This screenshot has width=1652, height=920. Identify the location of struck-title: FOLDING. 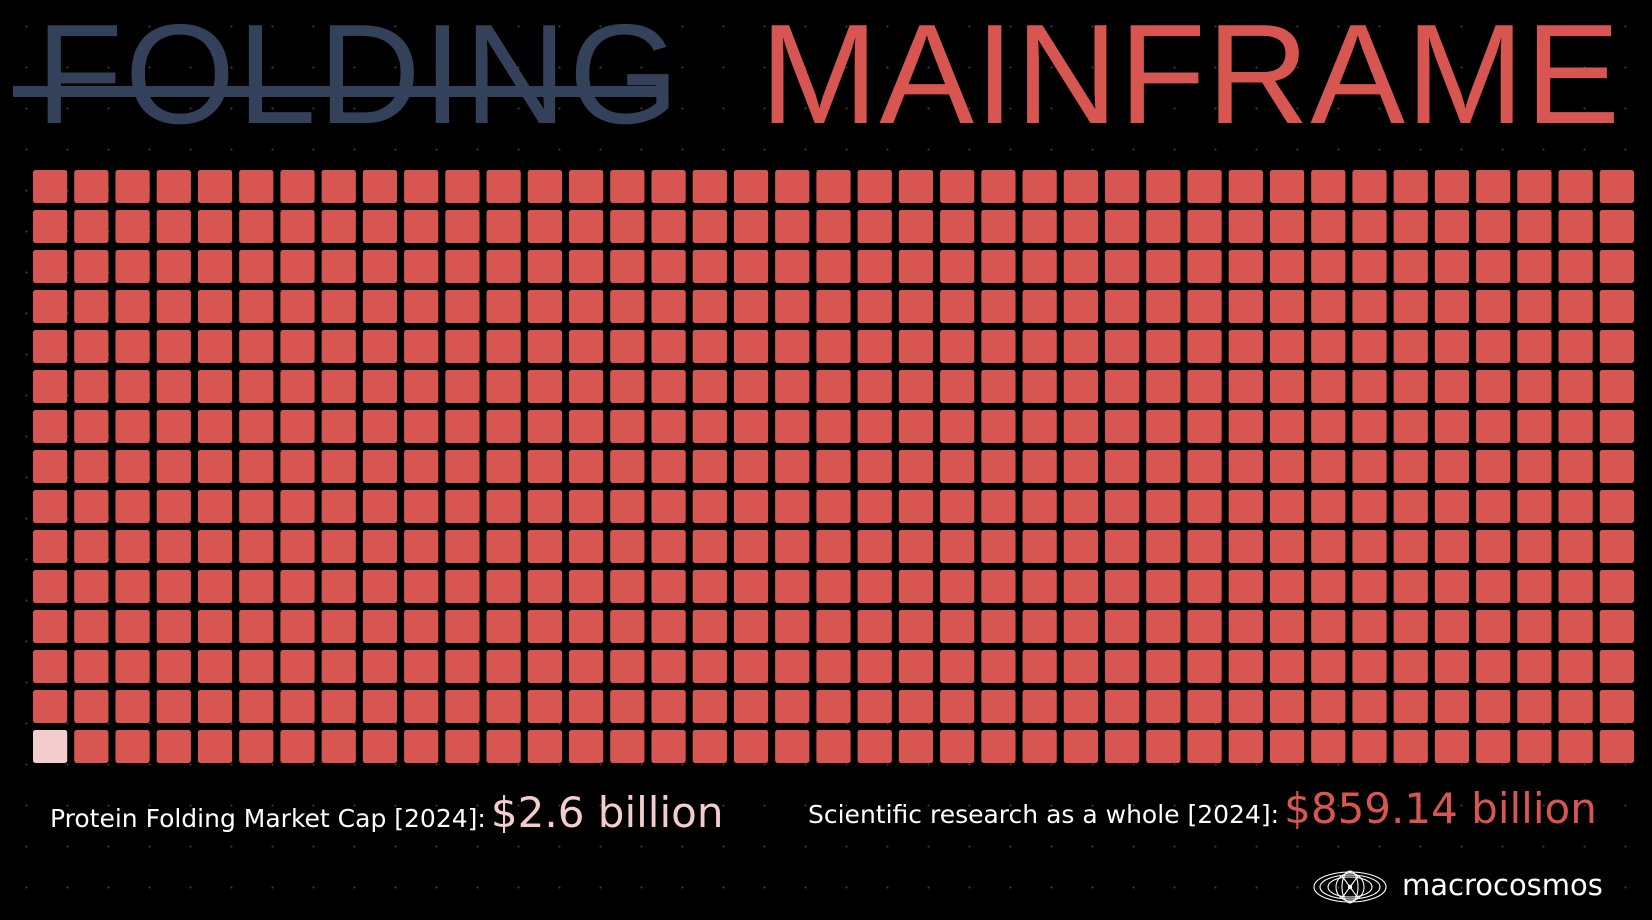
(359, 77).